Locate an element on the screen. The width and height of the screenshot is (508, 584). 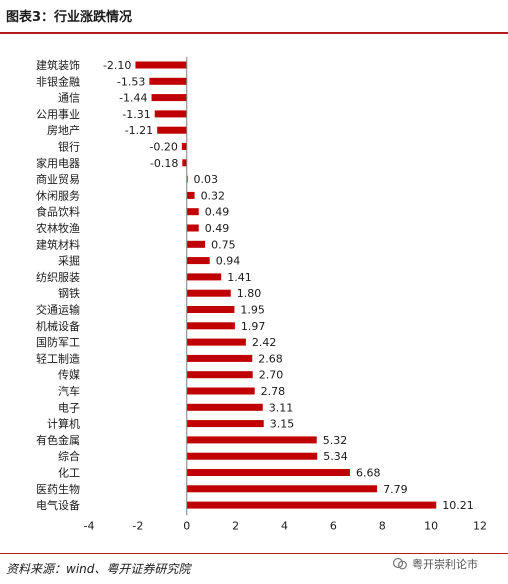
data-label-19: 2.70 is located at coordinates (271, 375).